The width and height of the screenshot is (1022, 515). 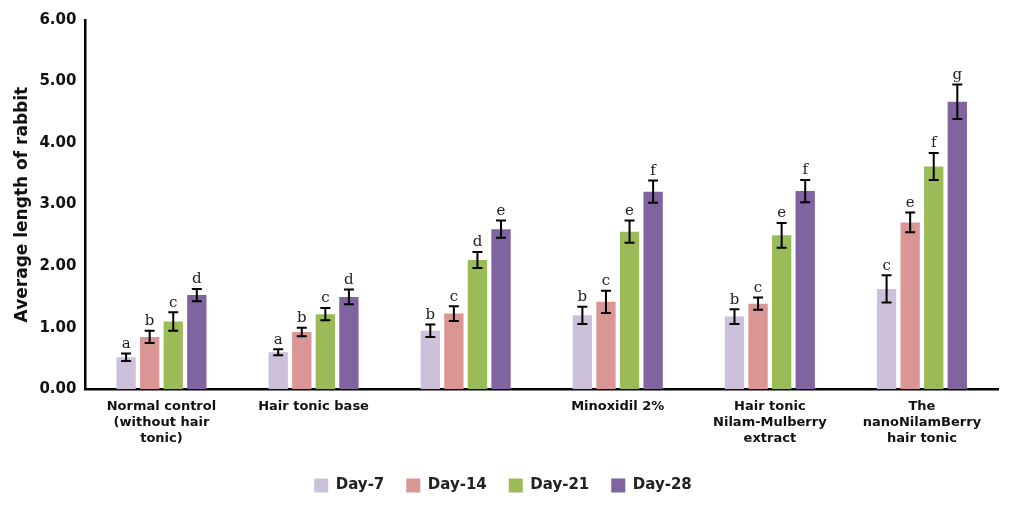 What do you see at coordinates (360, 484) in the screenshot?
I see `legend-label: Day-7` at bounding box center [360, 484].